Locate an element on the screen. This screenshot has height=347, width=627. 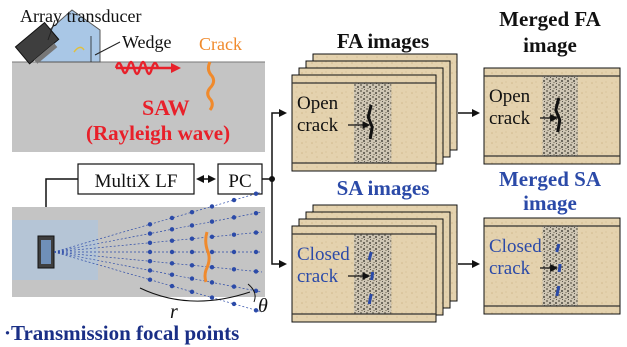
array-transducer-label: Array transducer is located at coordinates (80, 16).